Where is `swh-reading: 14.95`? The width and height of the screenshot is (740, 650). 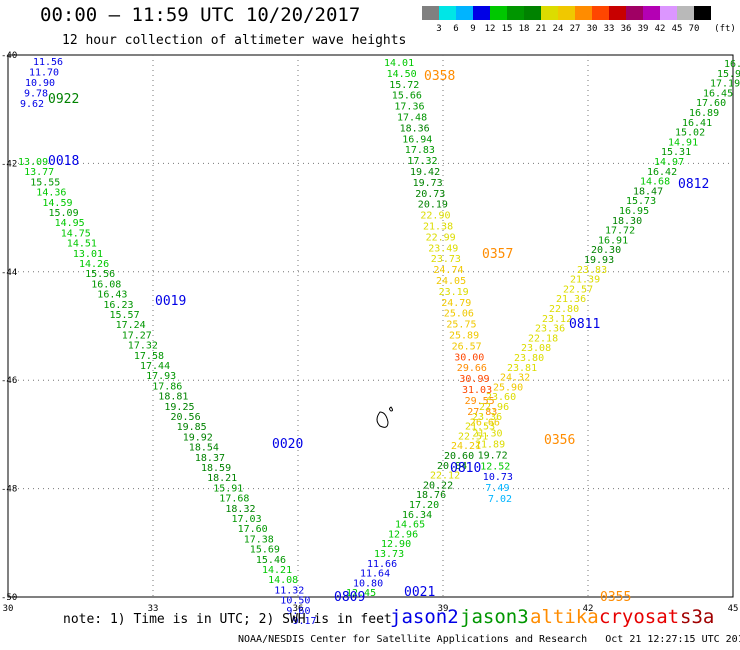
swh-reading: 14.95 is located at coordinates (70, 223).